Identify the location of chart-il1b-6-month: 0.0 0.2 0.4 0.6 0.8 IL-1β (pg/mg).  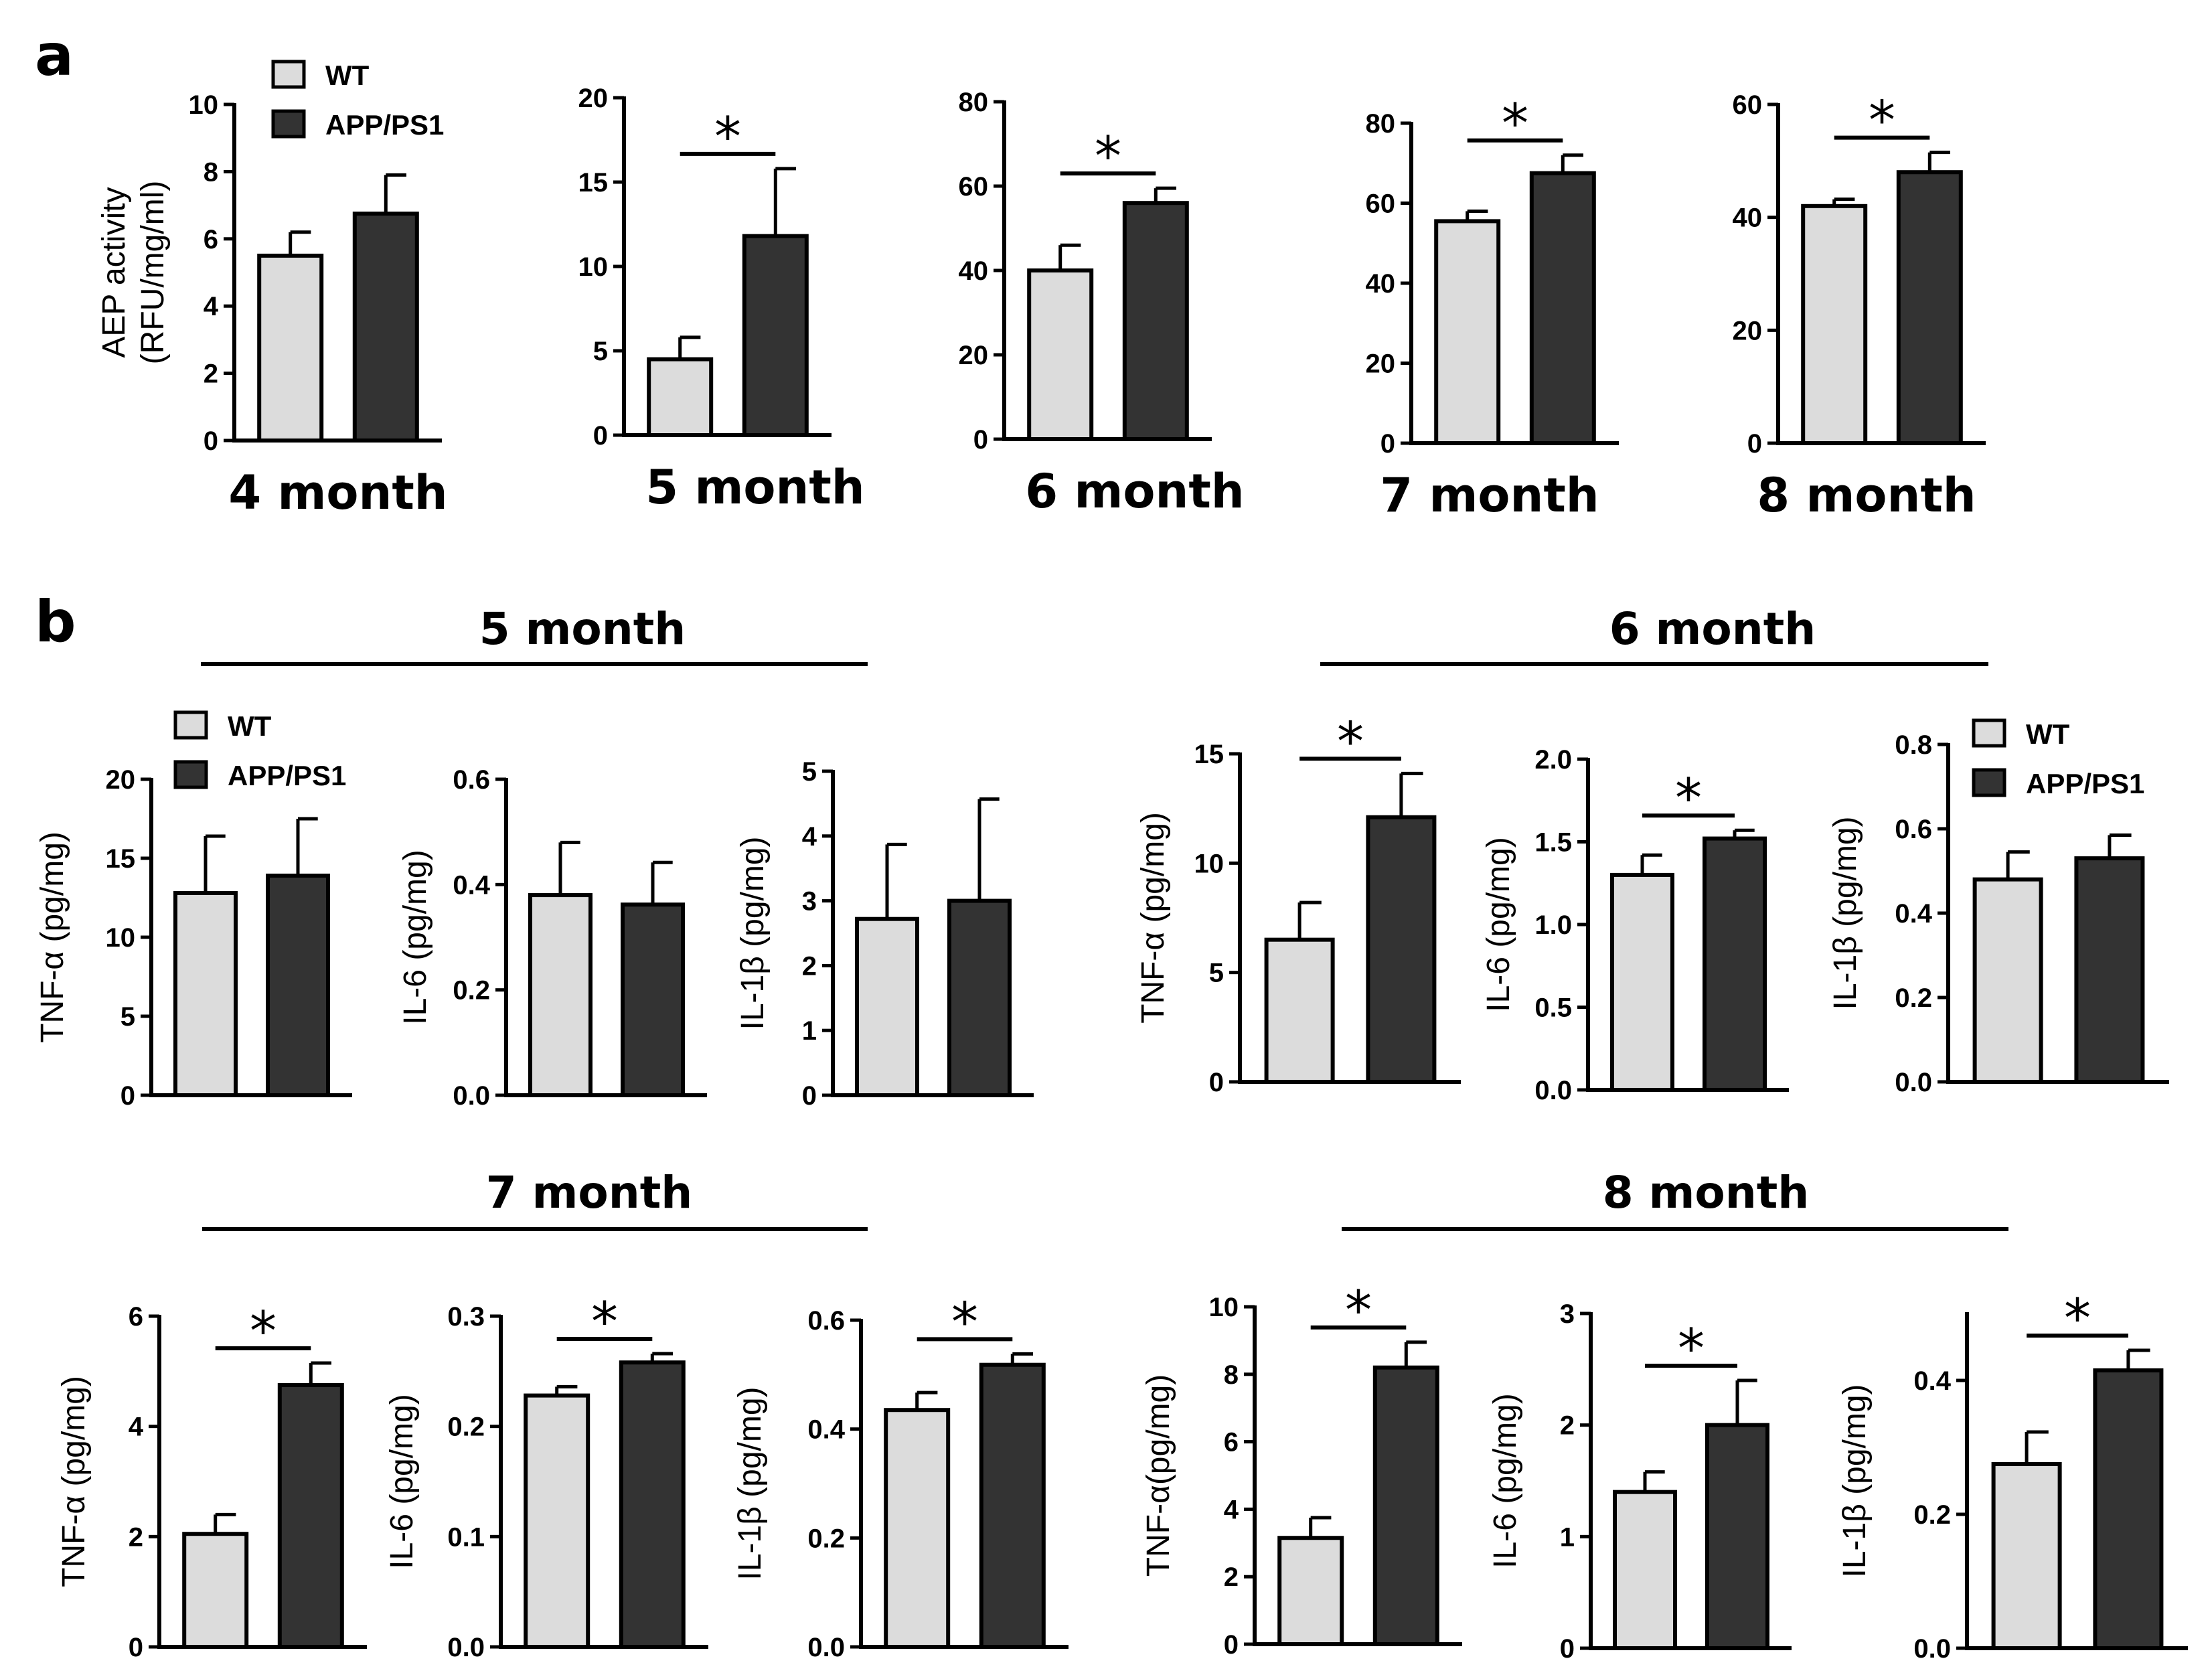
(1998, 913).